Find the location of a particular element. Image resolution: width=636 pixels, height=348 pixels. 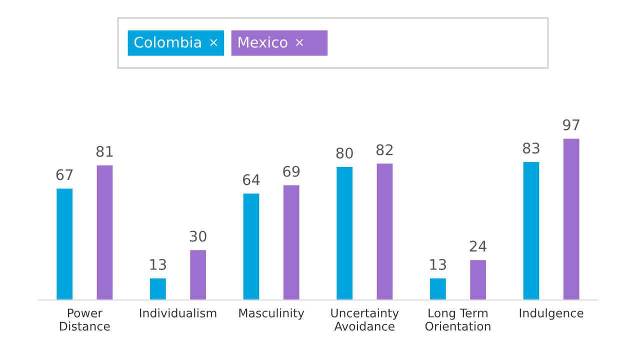

text: Mexico is located at coordinates (263, 42).